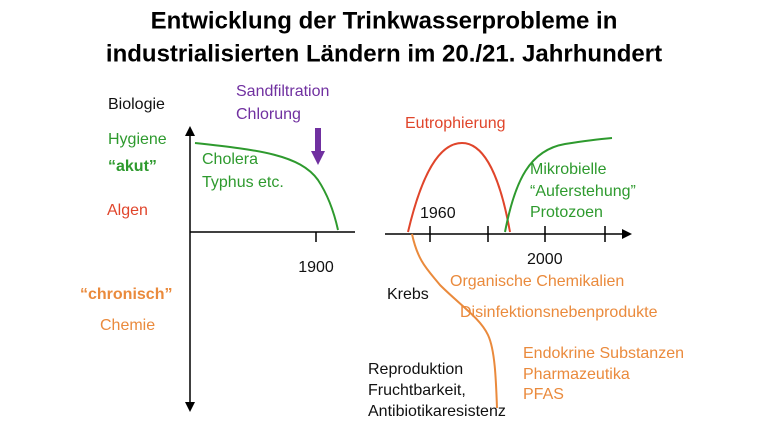 This screenshot has width=768, height=432. What do you see at coordinates (316, 267) in the screenshot?
I see `year-label: 1900` at bounding box center [316, 267].